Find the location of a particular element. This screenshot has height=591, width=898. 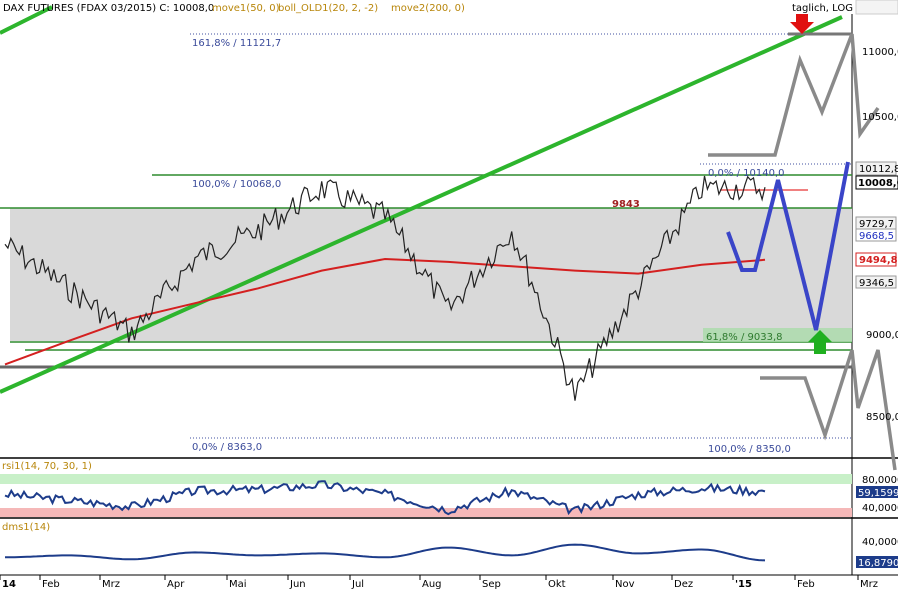

time-axis-label: Apr is located at coordinates (176, 584).